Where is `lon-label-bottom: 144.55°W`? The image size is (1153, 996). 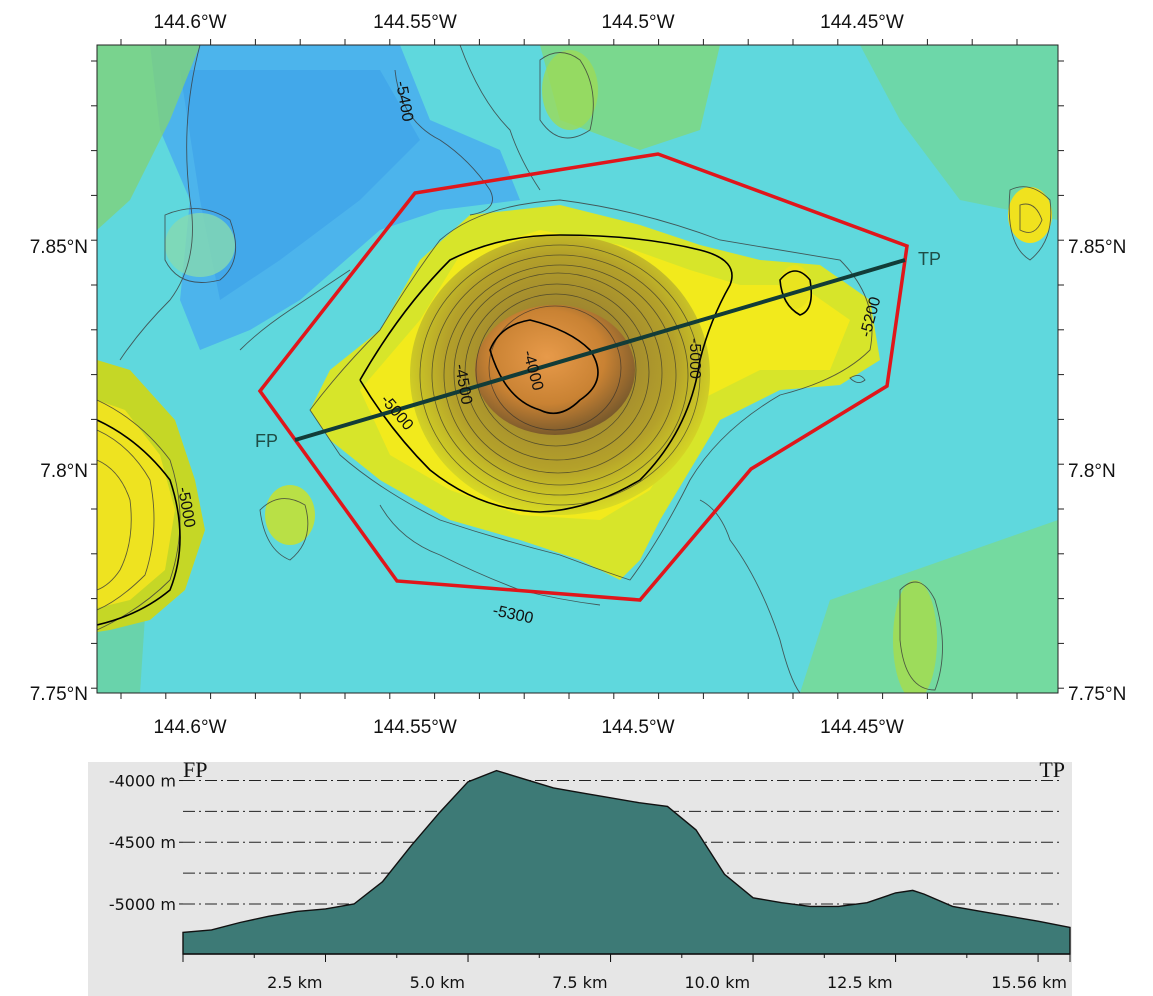
lon-label-bottom: 144.55°W is located at coordinates (415, 727).